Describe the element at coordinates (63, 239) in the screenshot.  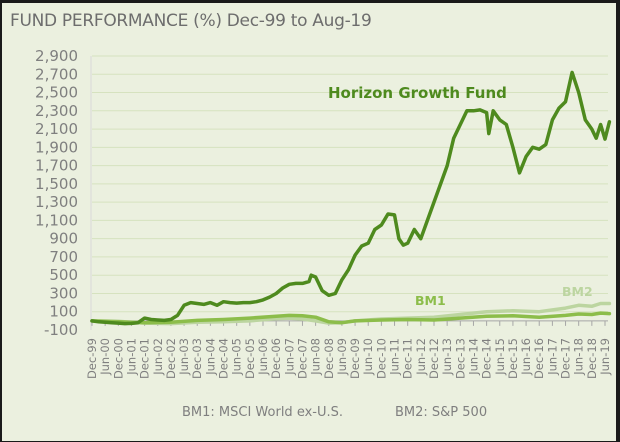
I see `y-tick-label: 900` at that location.